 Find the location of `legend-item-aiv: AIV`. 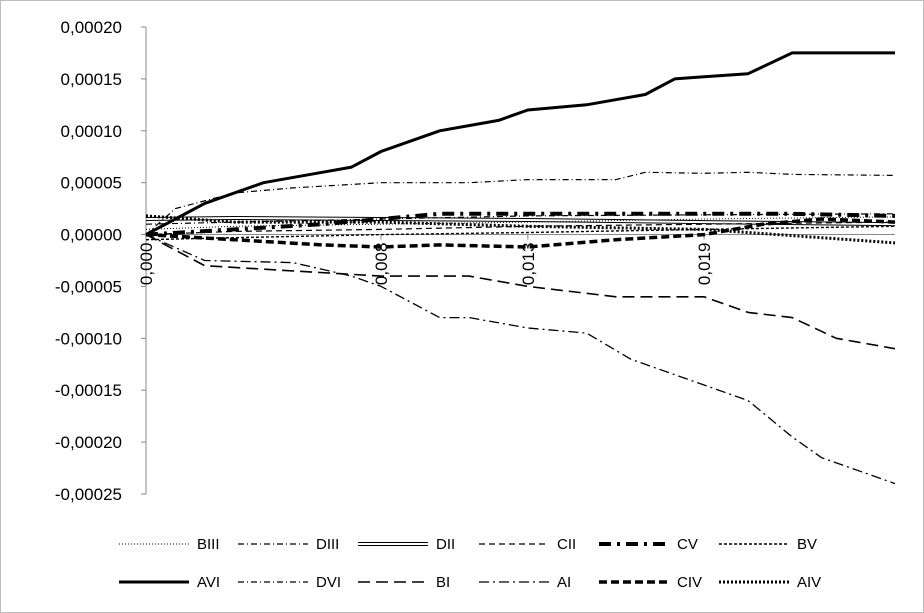

legend-item-aiv: AIV is located at coordinates (770, 582).